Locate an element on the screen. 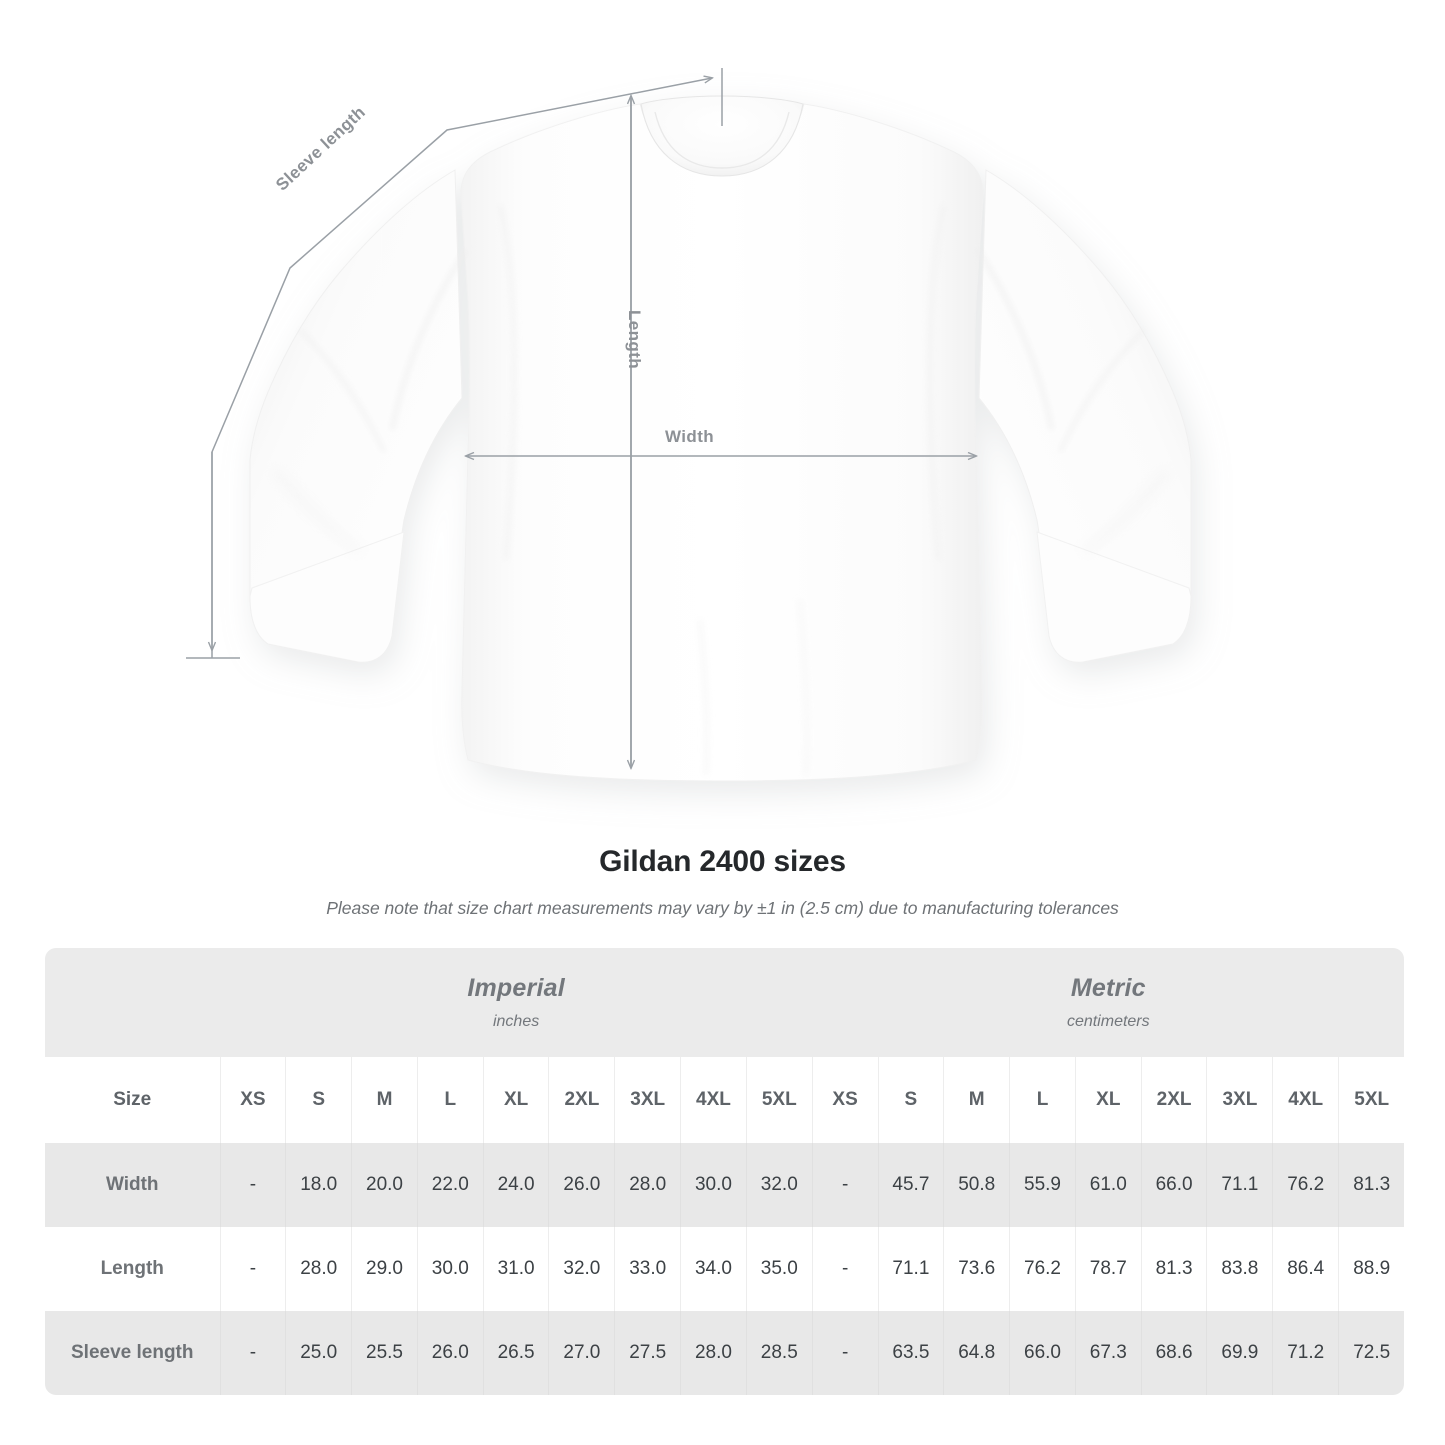  measurement-cell: 61.0 is located at coordinates (1108, 1185).